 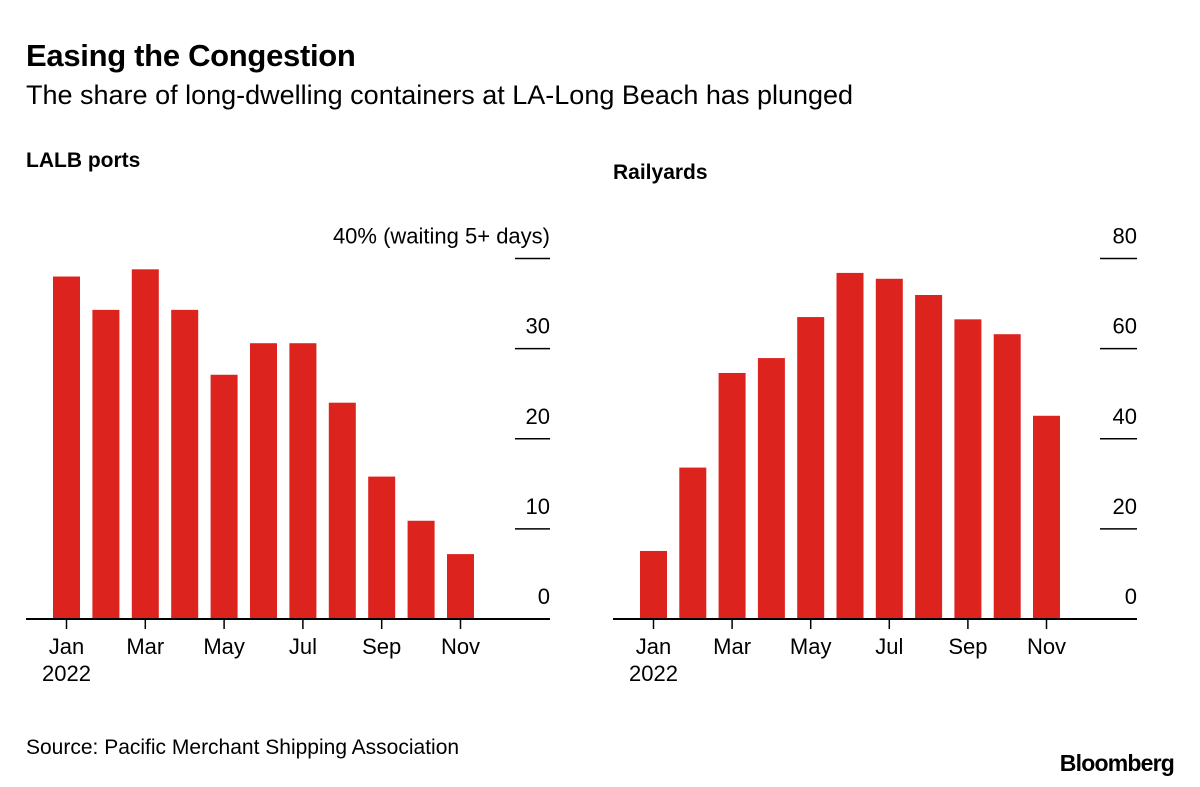 I want to click on bloomberg-logo: Bloomberg, so click(x=1117, y=763).